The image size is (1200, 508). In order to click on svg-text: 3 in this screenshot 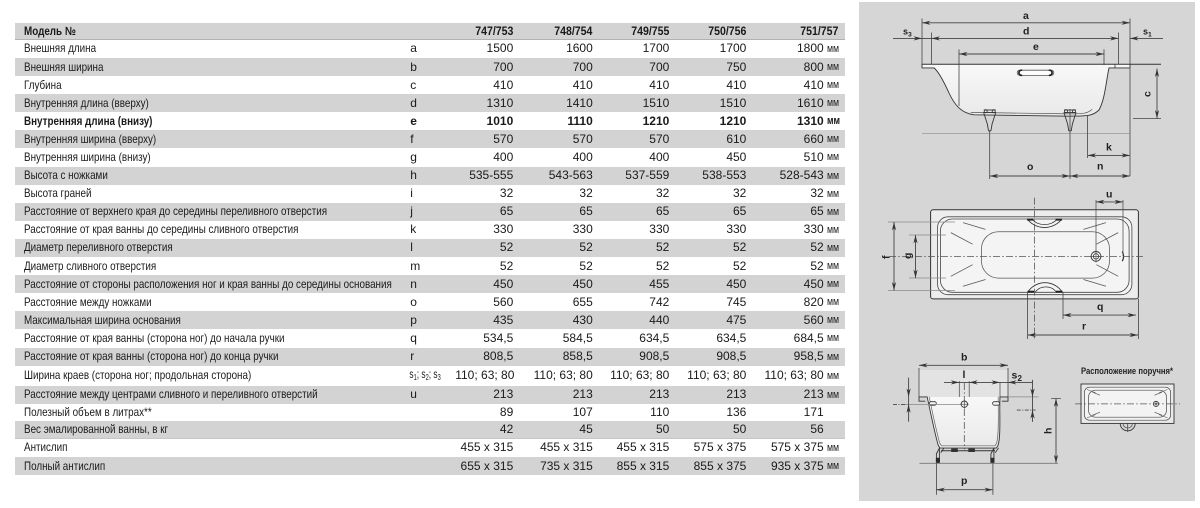, I will do `click(910, 34)`.